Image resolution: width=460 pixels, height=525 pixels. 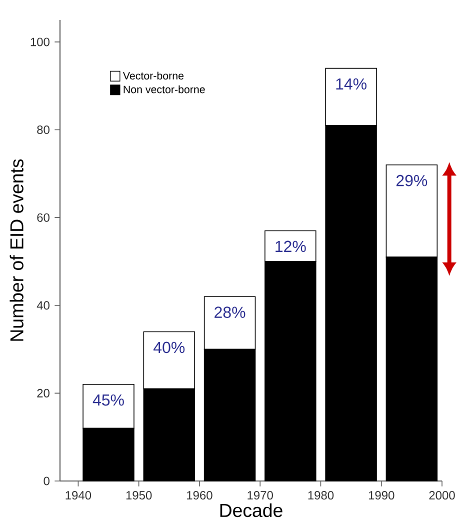 What do you see at coordinates (261, 495) in the screenshot?
I see `x-tick-label: 1970` at bounding box center [261, 495].